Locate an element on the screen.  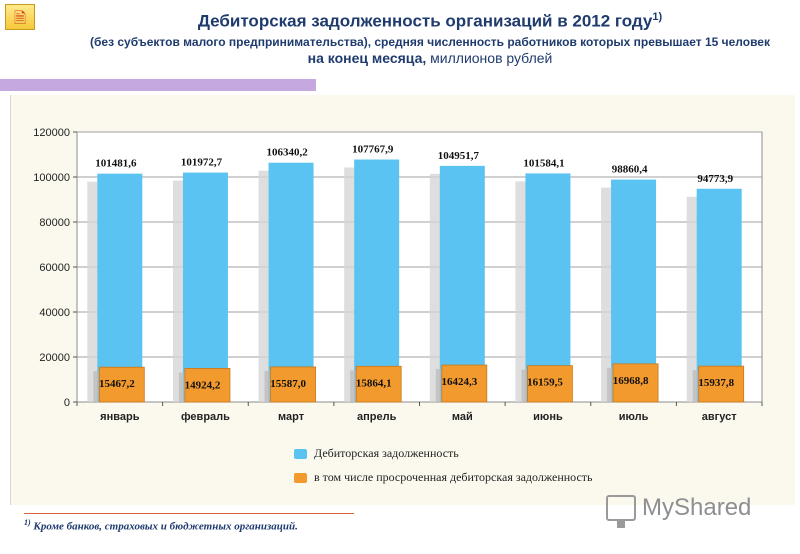
chart-subtitle-line2: на конец месяца, миллионов рублей is located at coordinates (430, 58).